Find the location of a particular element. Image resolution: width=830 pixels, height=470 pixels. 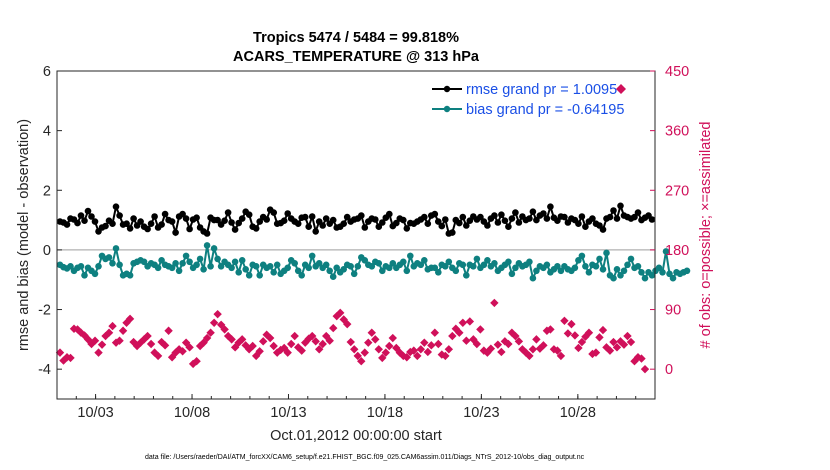

left-y-tick-label: 0 is located at coordinates (47, 251).